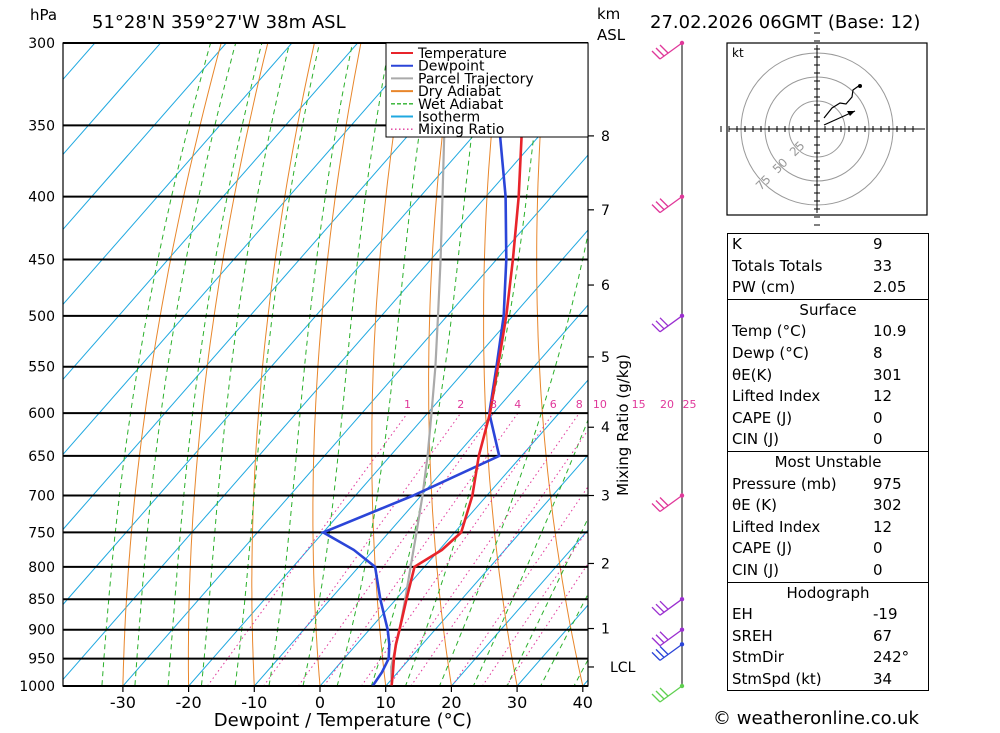  Describe the element at coordinates (623, 668) in the screenshot. I see `lcl-label: LCL` at that location.